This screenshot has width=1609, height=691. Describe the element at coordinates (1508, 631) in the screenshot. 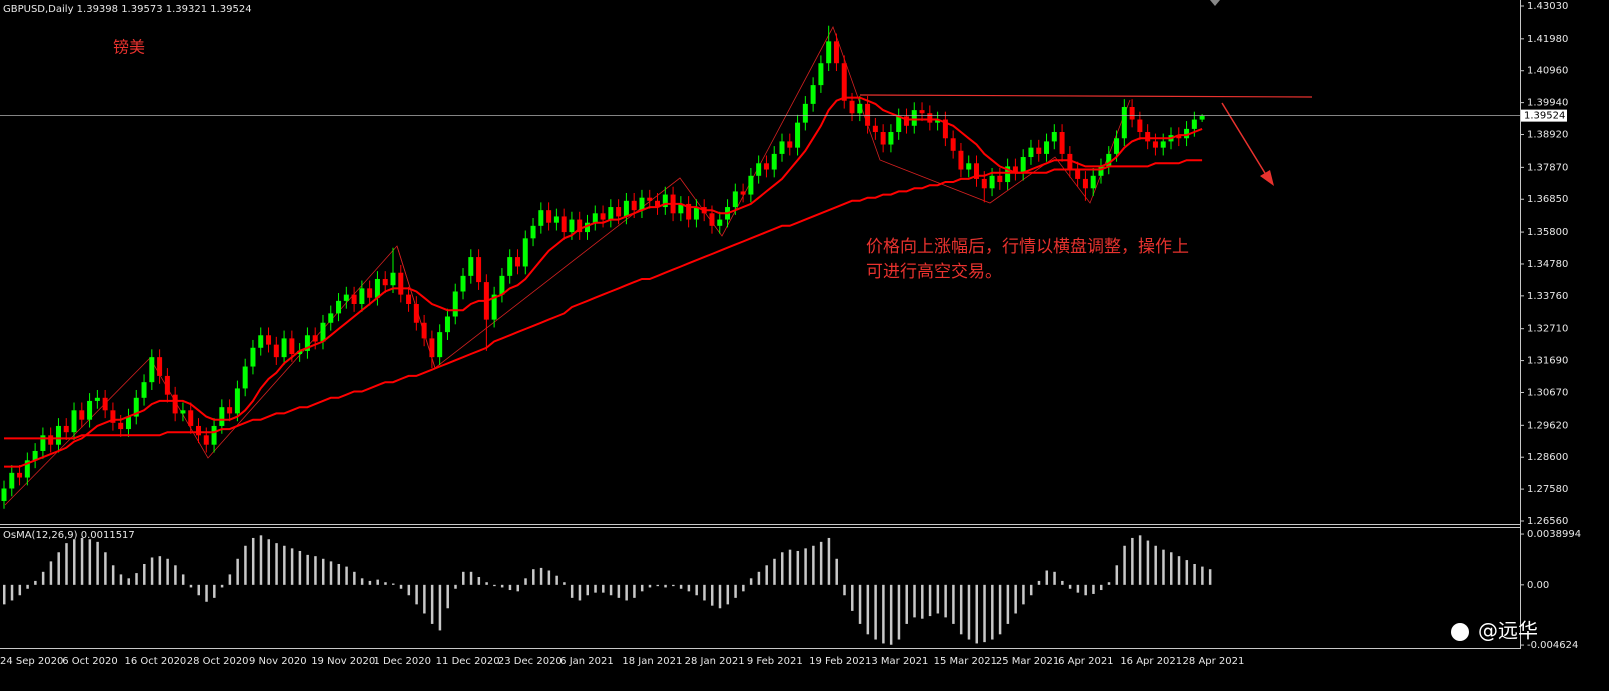

I see `watermark: @远华` at that location.